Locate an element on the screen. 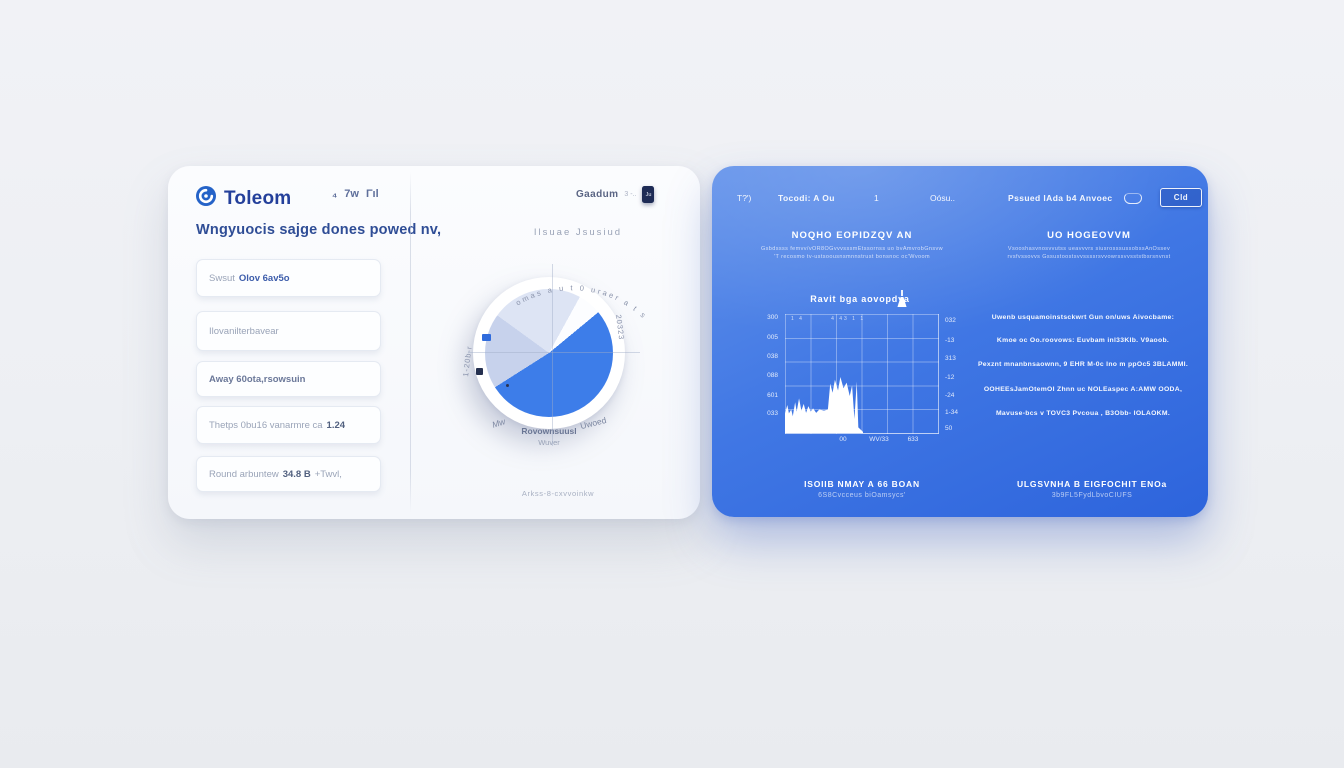  item-label: Round arbuntew is located at coordinates (244, 474).